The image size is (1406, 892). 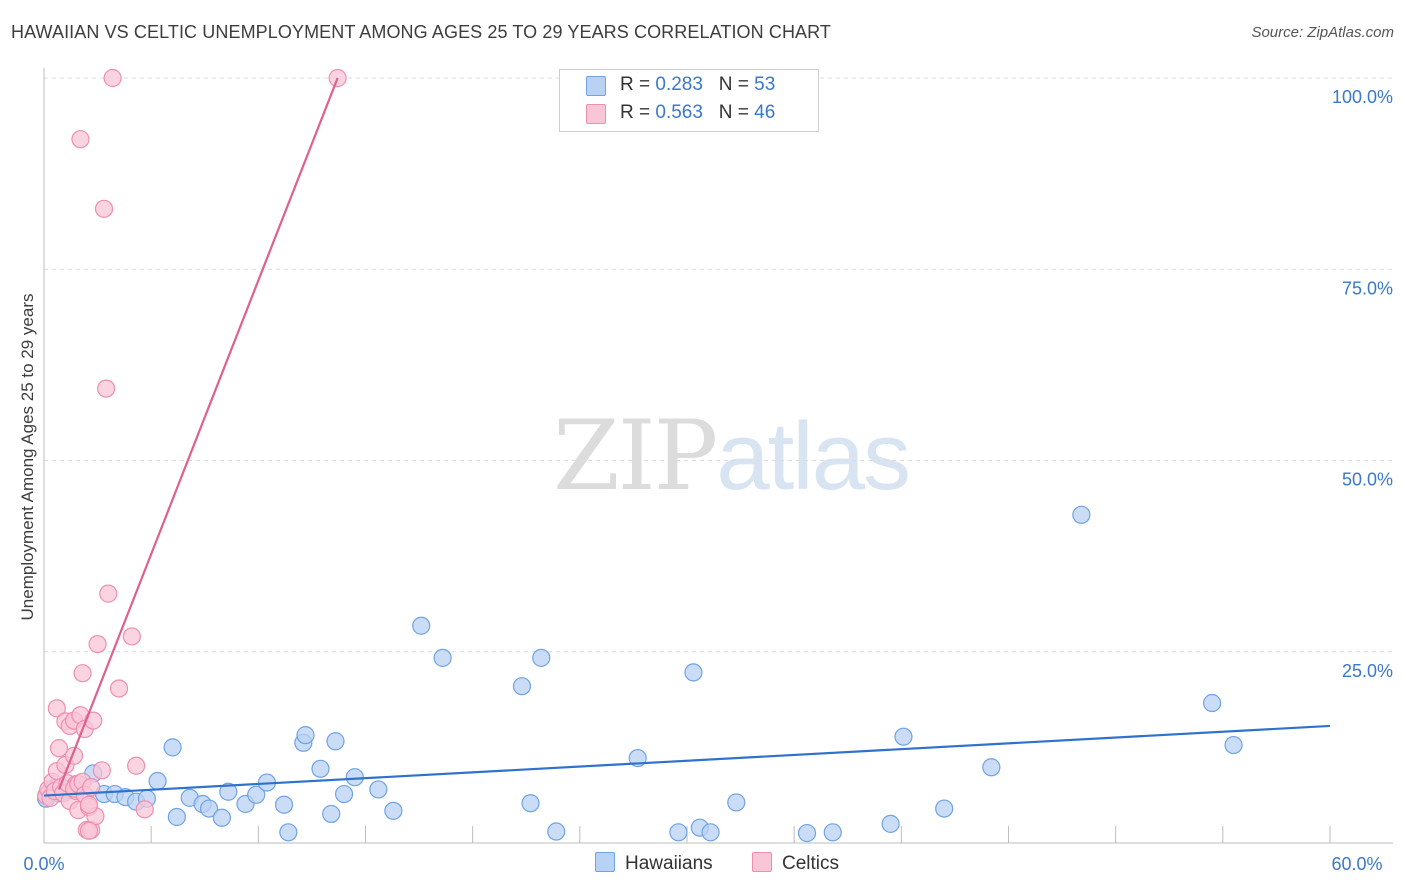 What do you see at coordinates (813, 456) in the screenshot?
I see `watermark-atlas: atlas` at bounding box center [813, 456].